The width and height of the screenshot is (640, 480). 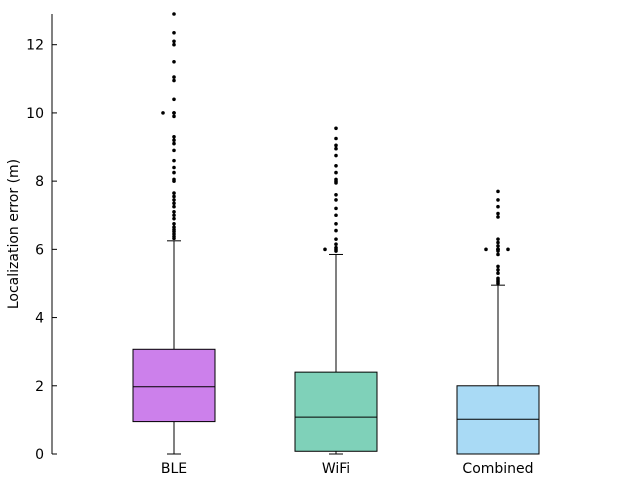 What do you see at coordinates (498, 322) in the screenshot?
I see `box-group-combined` at bounding box center [498, 322].